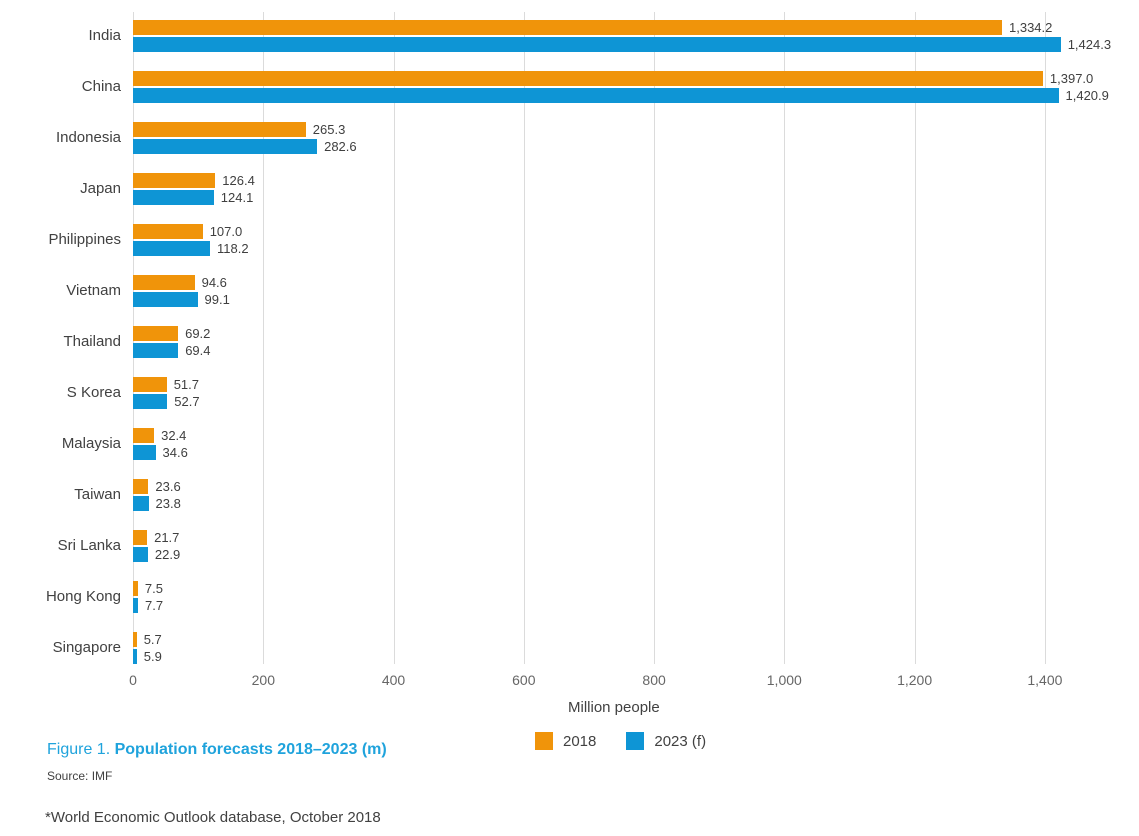  What do you see at coordinates (135, 639) in the screenshot?
I see `bar-2018-singapore` at bounding box center [135, 639].